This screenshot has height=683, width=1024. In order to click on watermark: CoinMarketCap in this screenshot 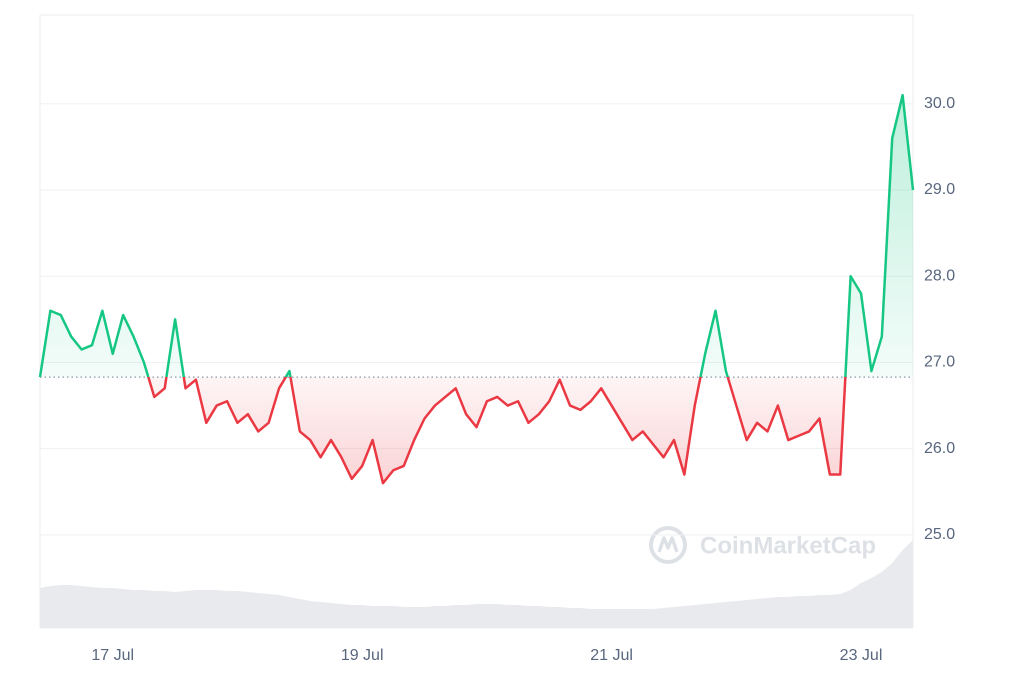, I will do `click(762, 545)`.